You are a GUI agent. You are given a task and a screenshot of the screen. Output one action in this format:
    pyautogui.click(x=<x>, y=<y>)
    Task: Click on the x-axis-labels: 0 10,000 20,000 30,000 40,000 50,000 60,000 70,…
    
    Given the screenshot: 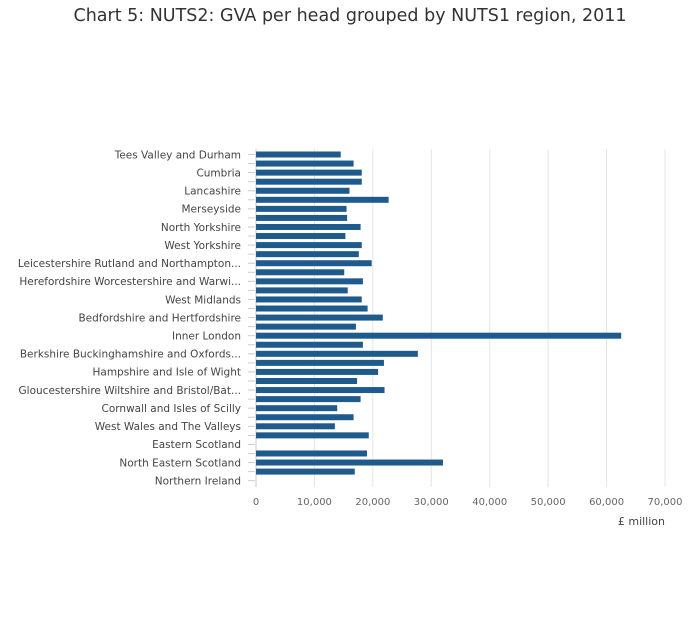 What is the action you would take?
    pyautogui.click(x=468, y=502)
    